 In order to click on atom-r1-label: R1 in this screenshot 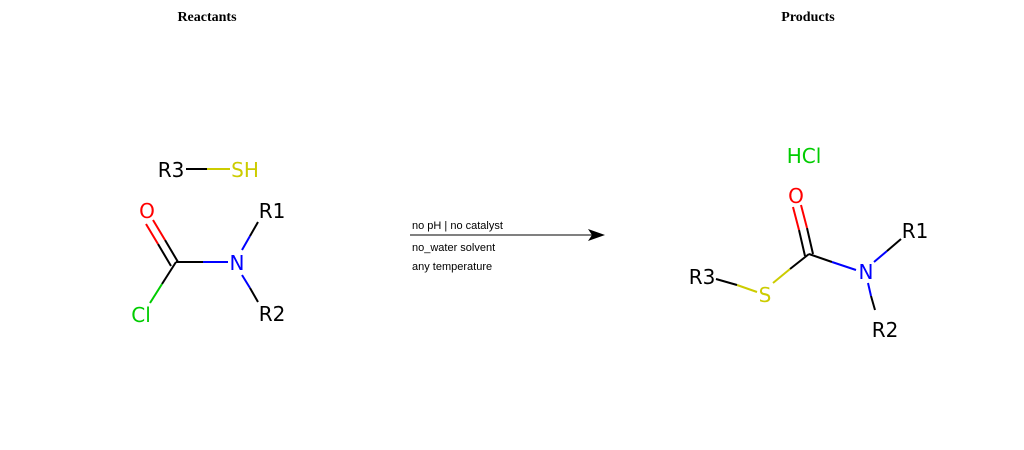, I will do `click(272, 211)`.